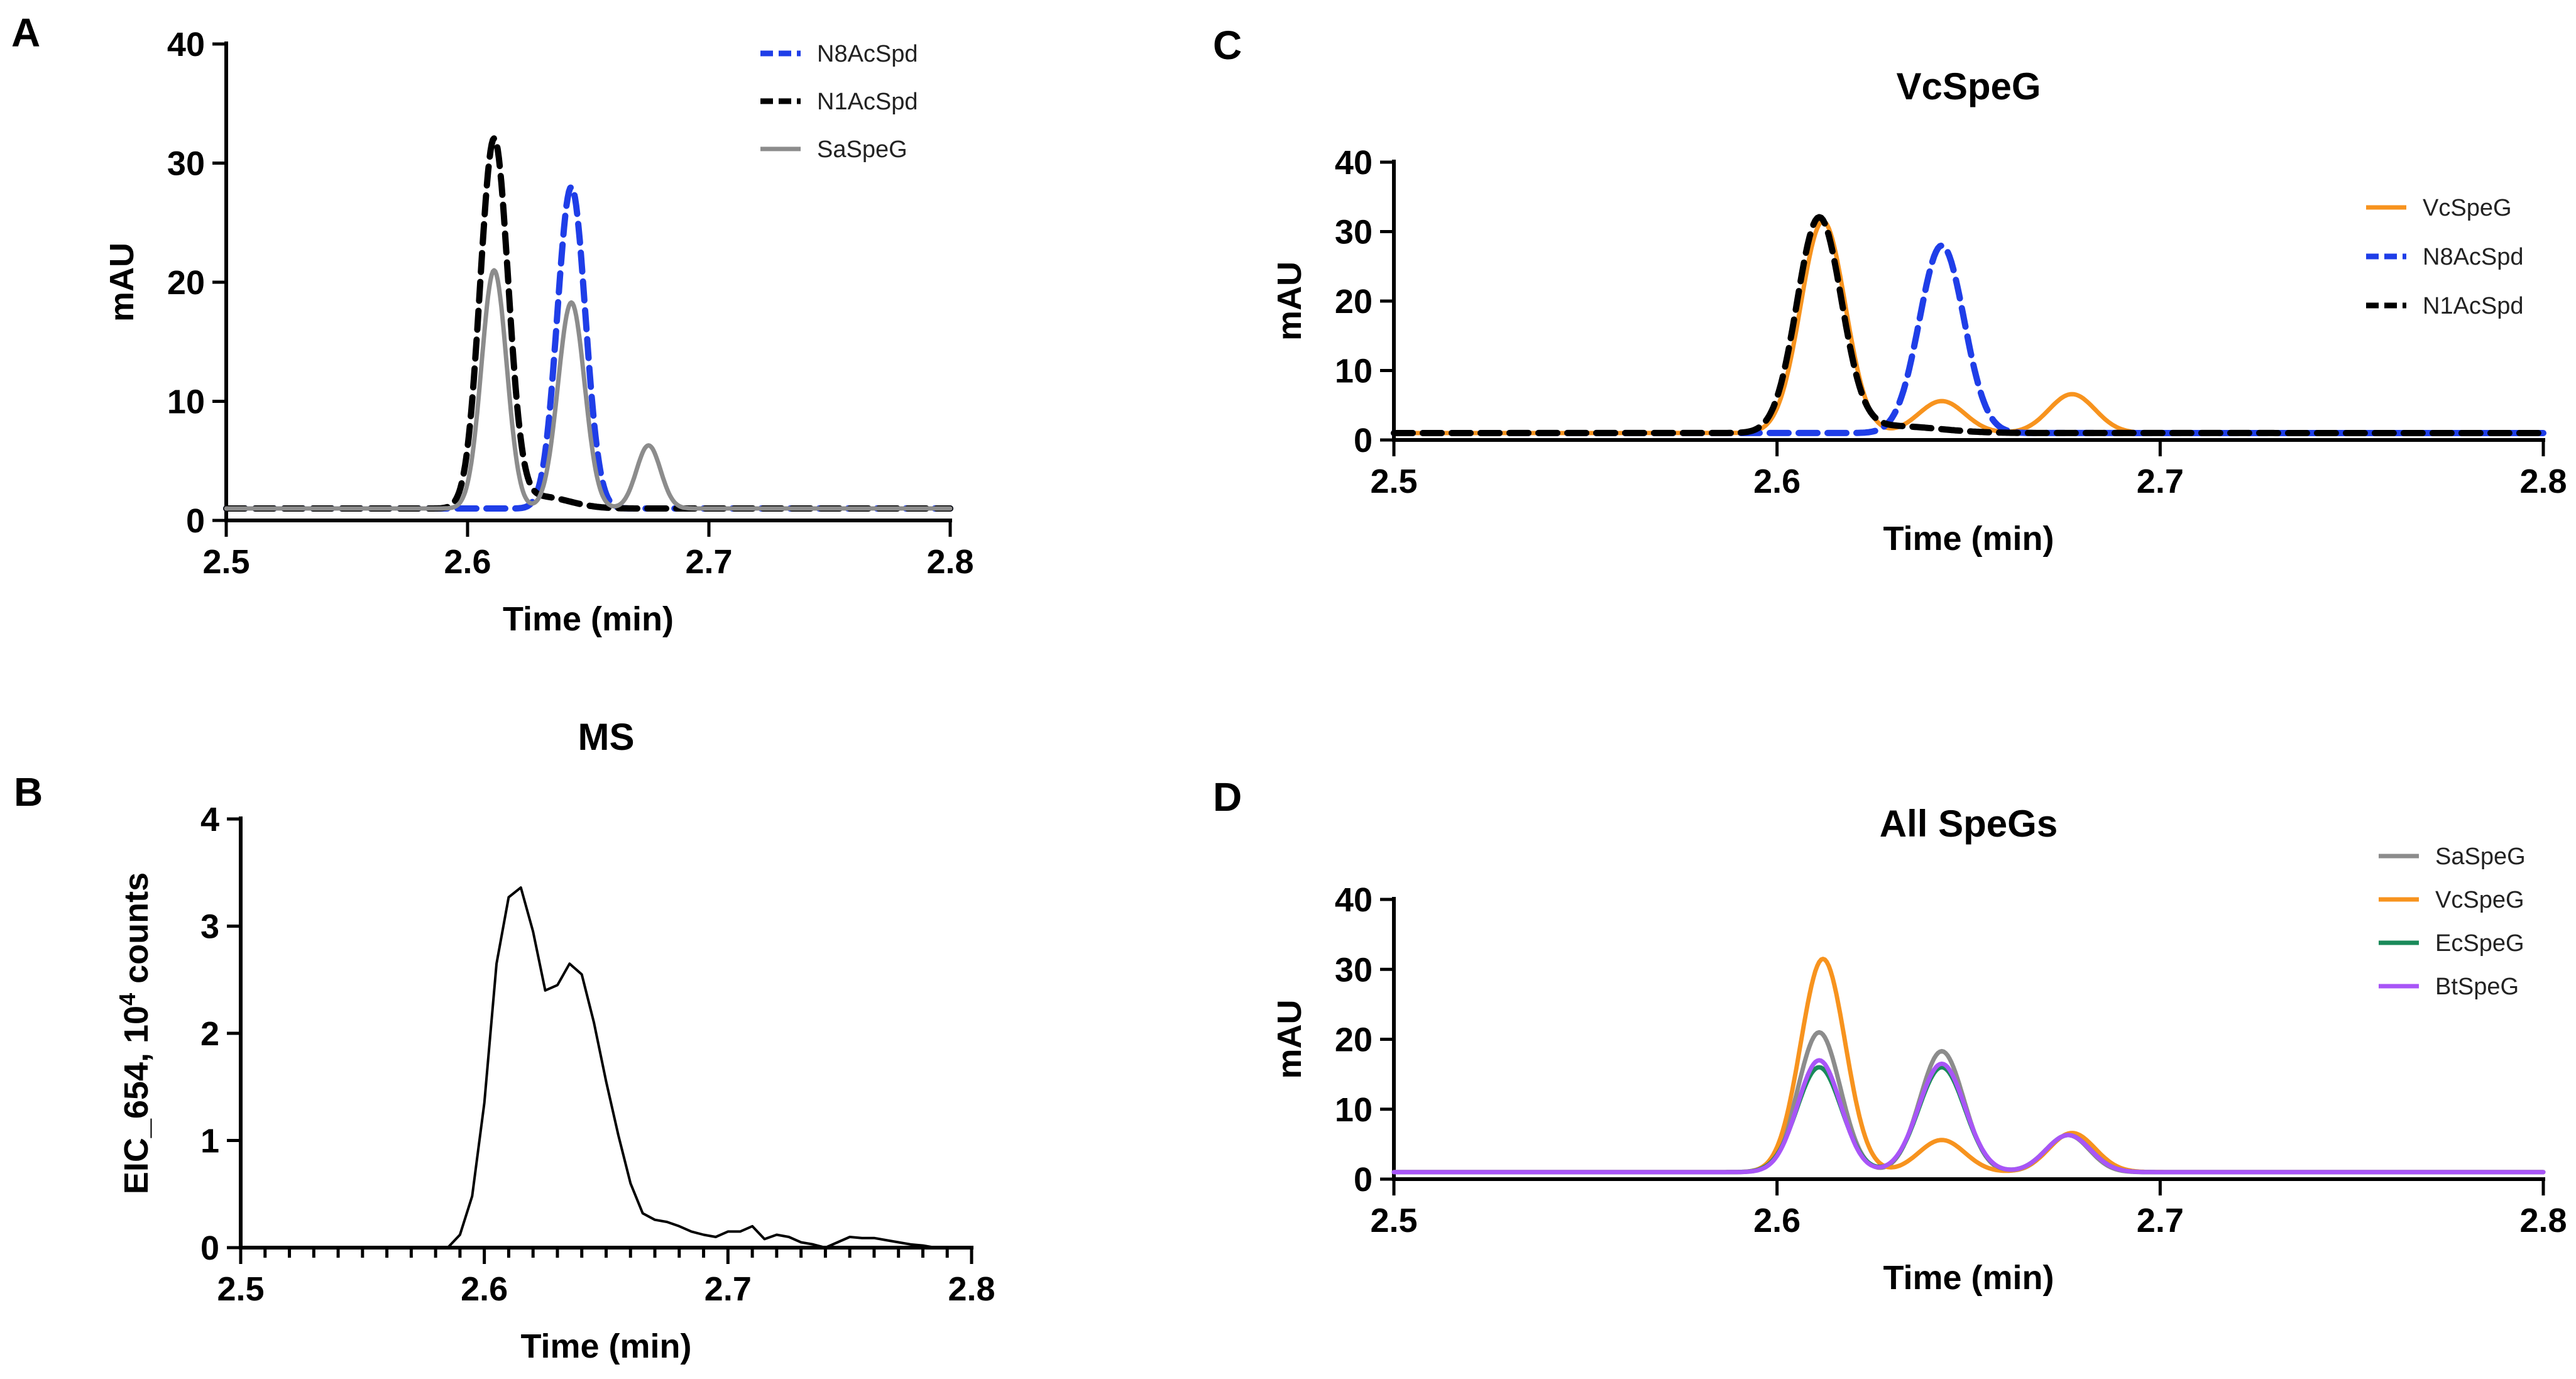  Describe the element at coordinates (25, 32) in the screenshot. I see `panel-label: A` at that location.